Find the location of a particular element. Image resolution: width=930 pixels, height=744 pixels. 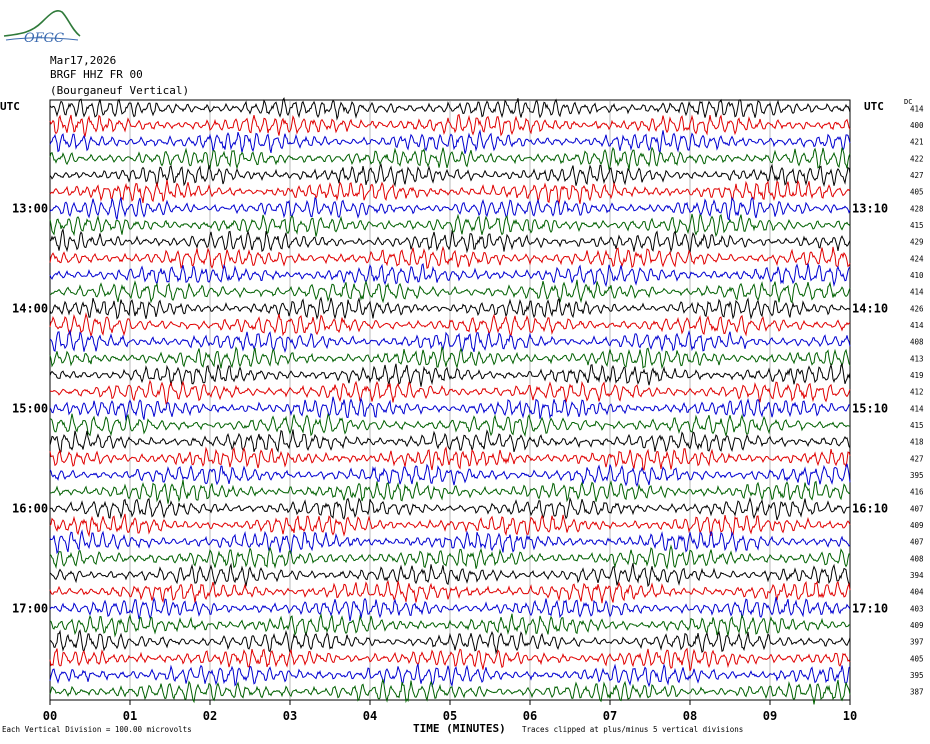

dc-offset-label: 394 is located at coordinates (917, 575).